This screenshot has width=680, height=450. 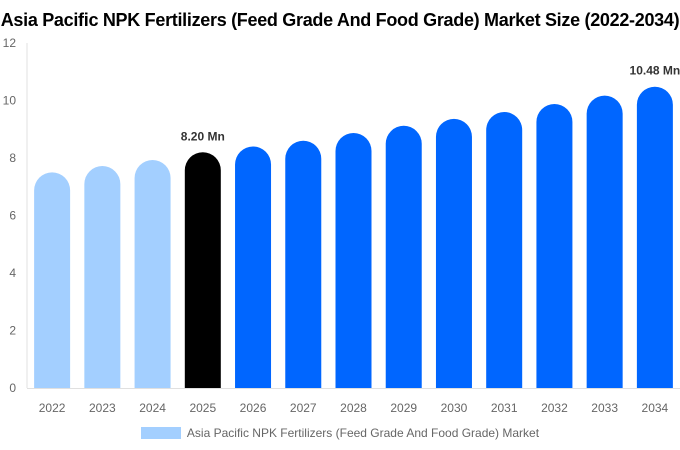 What do you see at coordinates (554, 408) in the screenshot?
I see `x-tick-label: 2032` at bounding box center [554, 408].